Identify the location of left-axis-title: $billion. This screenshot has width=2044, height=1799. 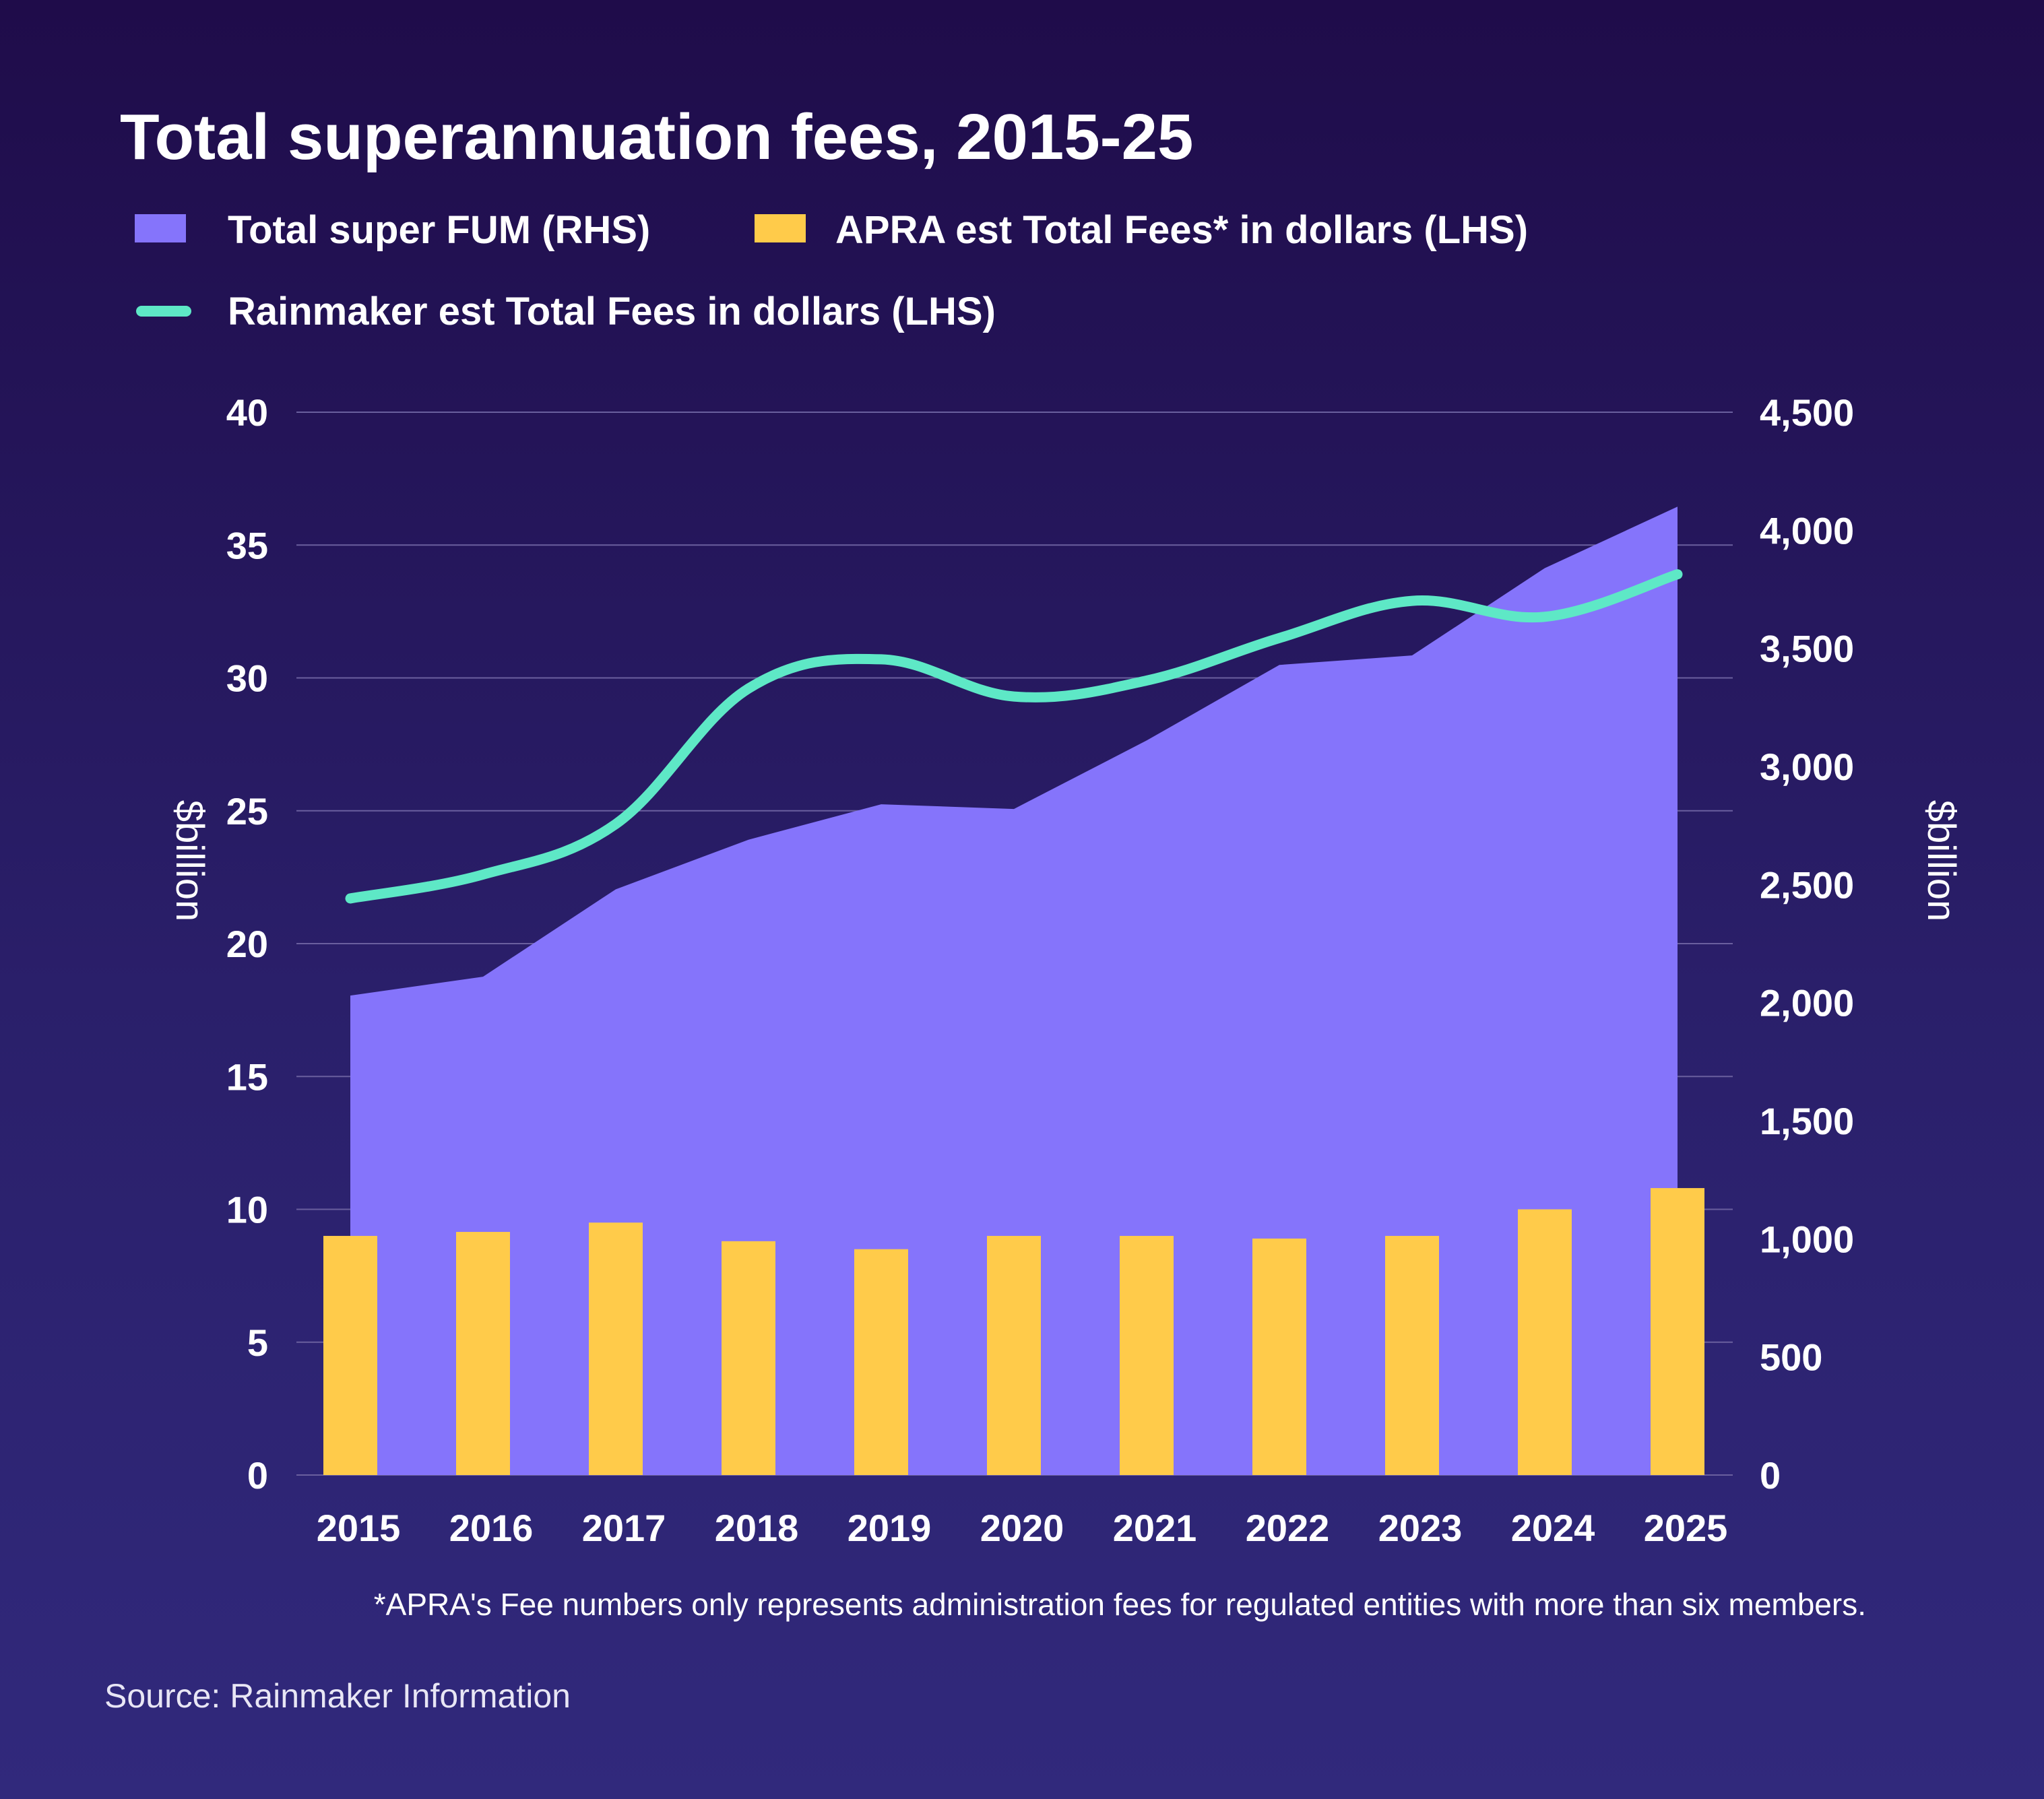
(190, 861).